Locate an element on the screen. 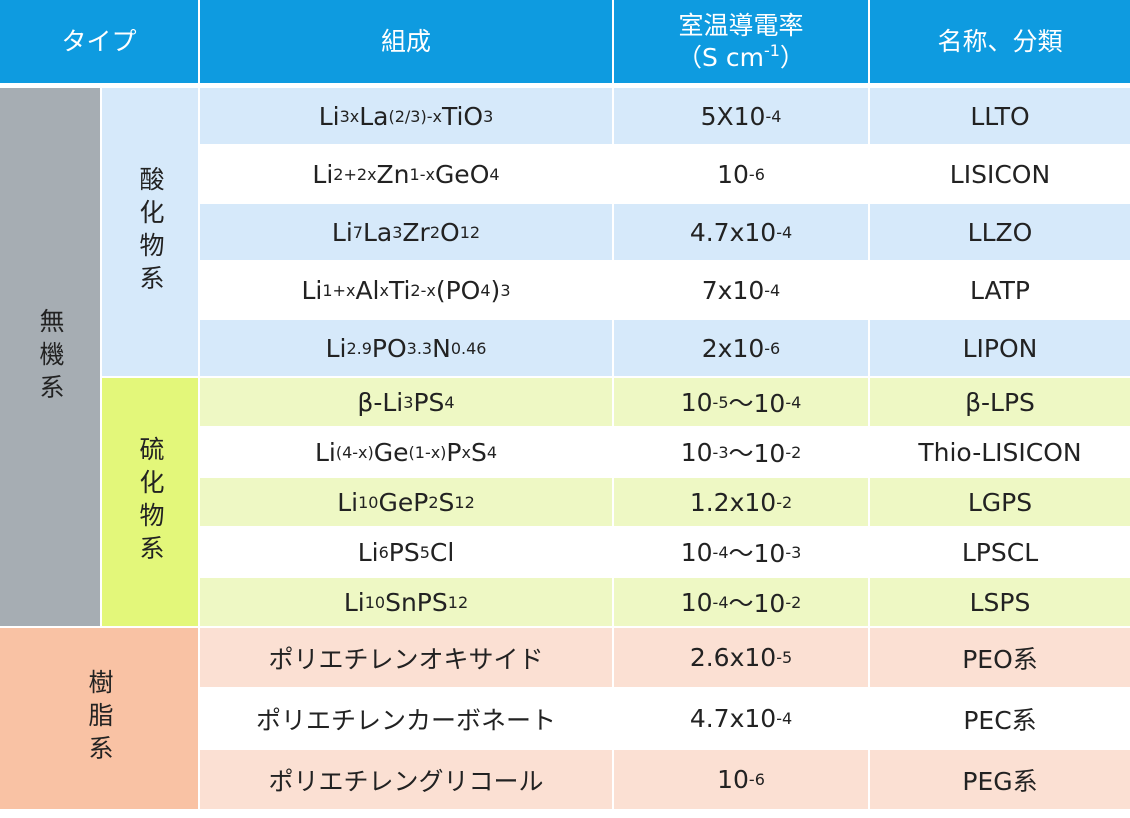  subscript: 2.9 is located at coordinates (359, 348).